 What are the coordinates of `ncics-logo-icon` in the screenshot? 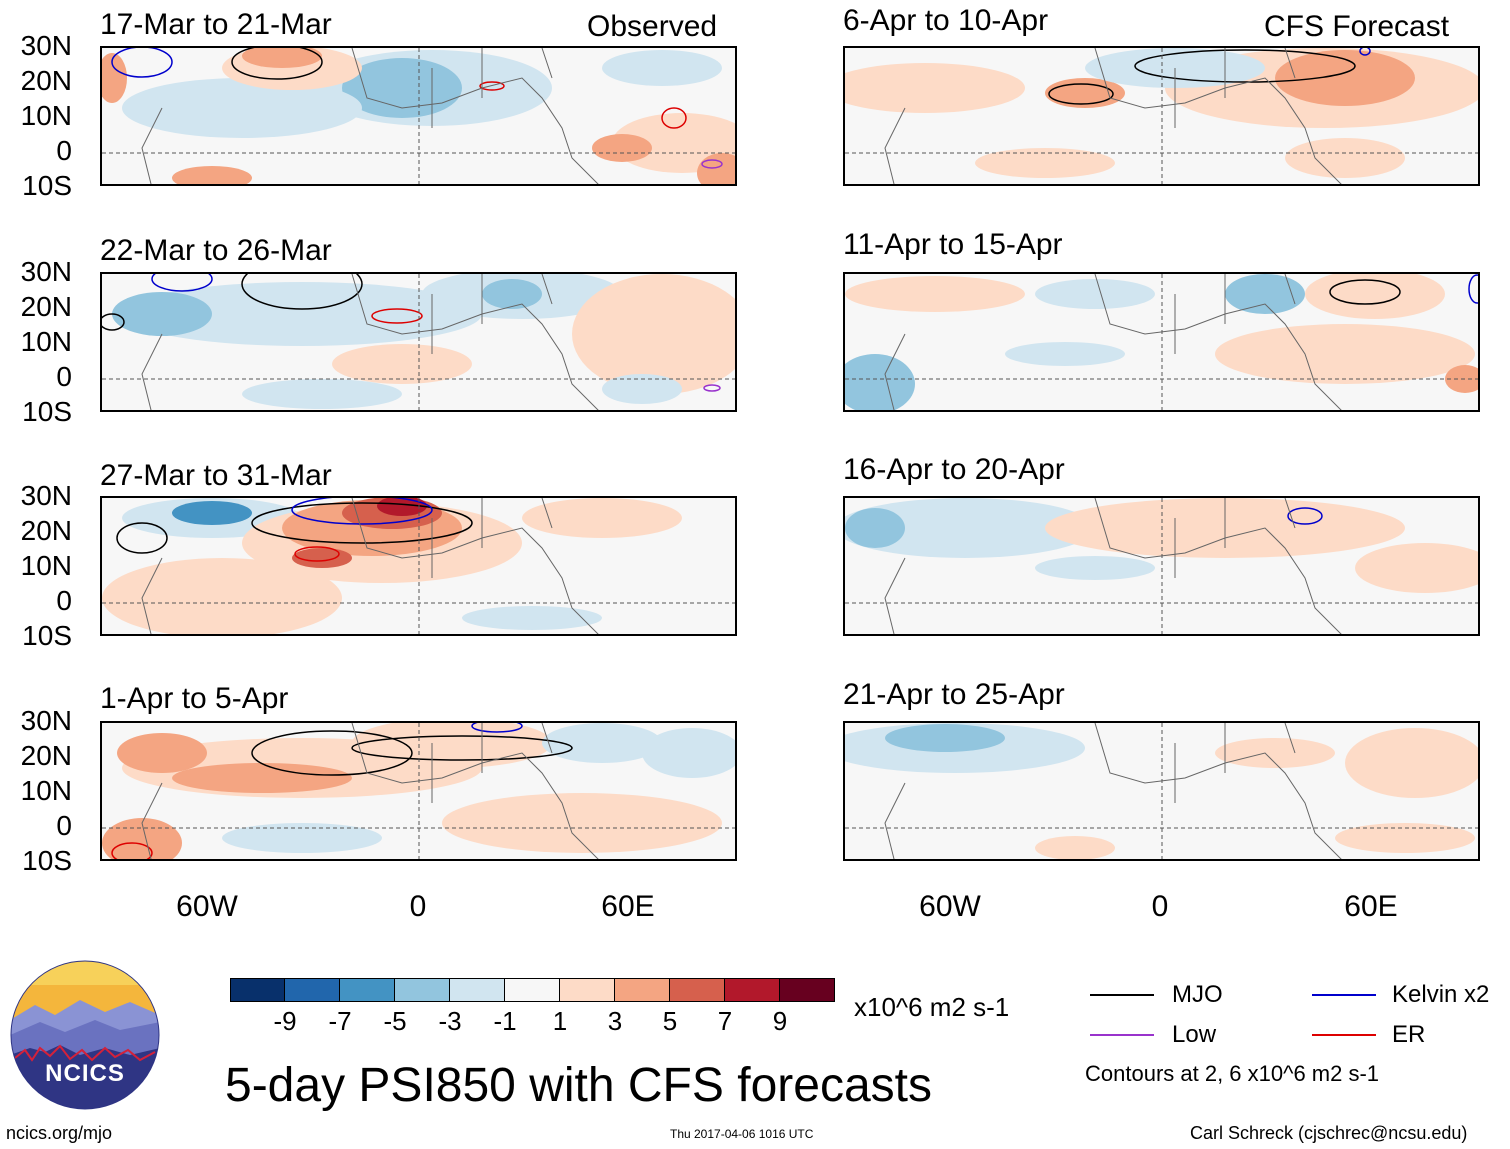 It's located at (85, 1035).